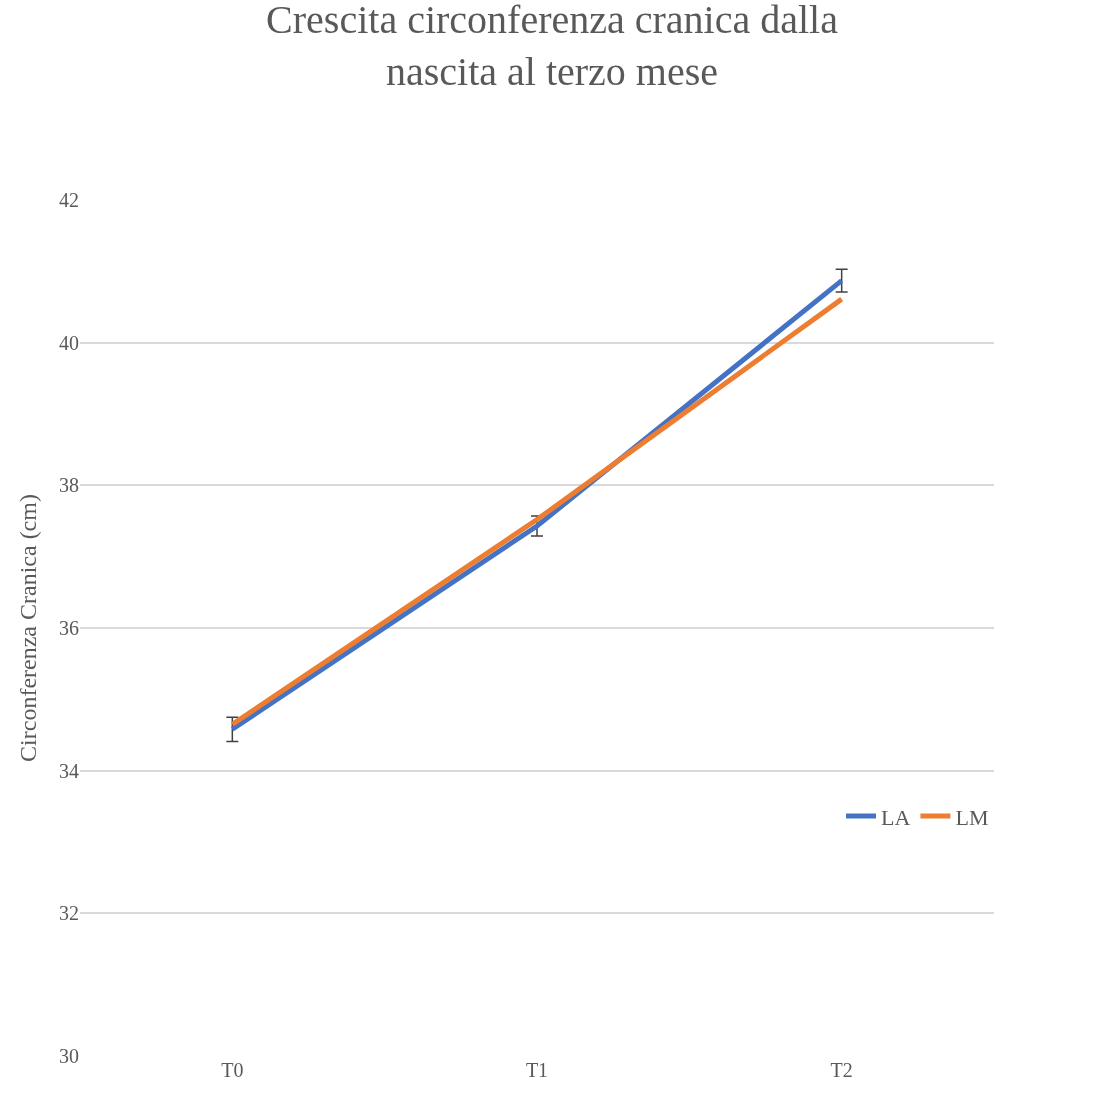 The width and height of the screenshot is (1104, 1106). What do you see at coordinates (69, 913) in the screenshot?
I see `y-tick-label: 32` at bounding box center [69, 913].